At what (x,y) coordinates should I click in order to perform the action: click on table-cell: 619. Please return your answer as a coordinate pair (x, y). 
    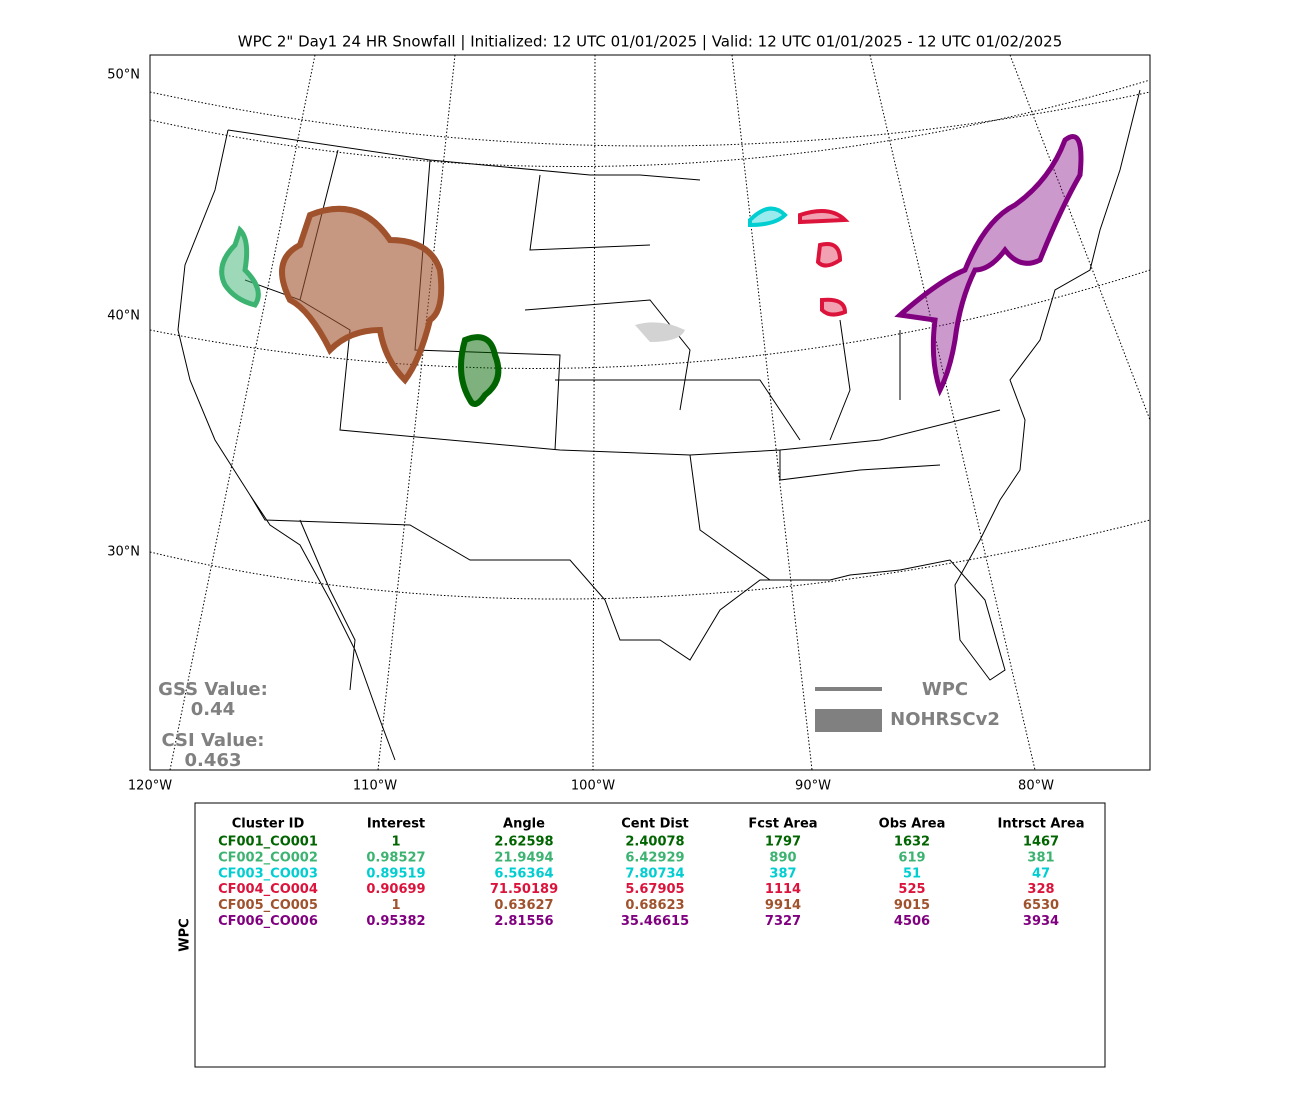
    Looking at the image, I should click on (911, 857).